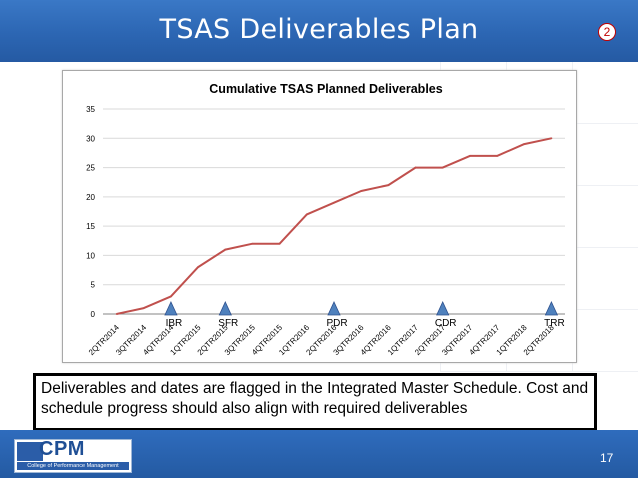  I want to click on y-tick-label: 5, so click(93, 285).